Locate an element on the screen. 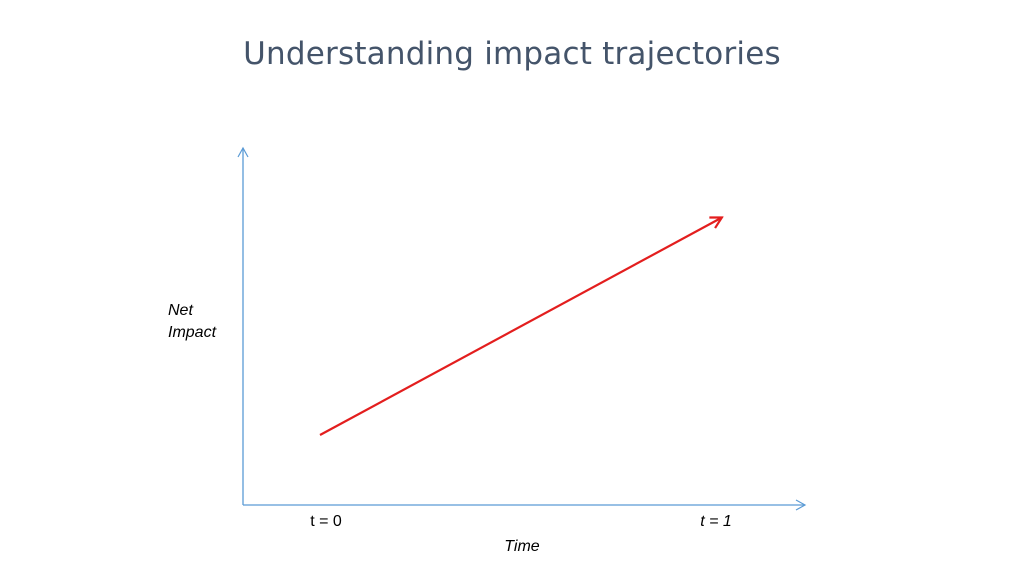 This screenshot has height=576, width=1024. impact-trajectory-arrow is located at coordinates (520, 327).